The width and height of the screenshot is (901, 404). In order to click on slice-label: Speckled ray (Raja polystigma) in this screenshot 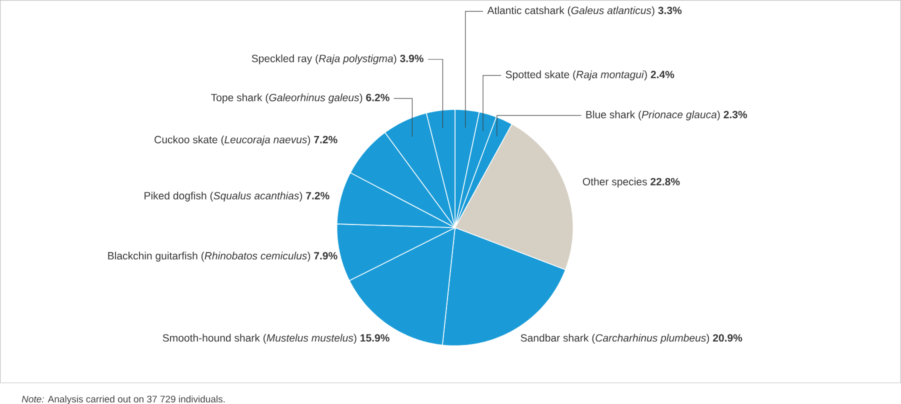, I will do `click(324, 59)`.